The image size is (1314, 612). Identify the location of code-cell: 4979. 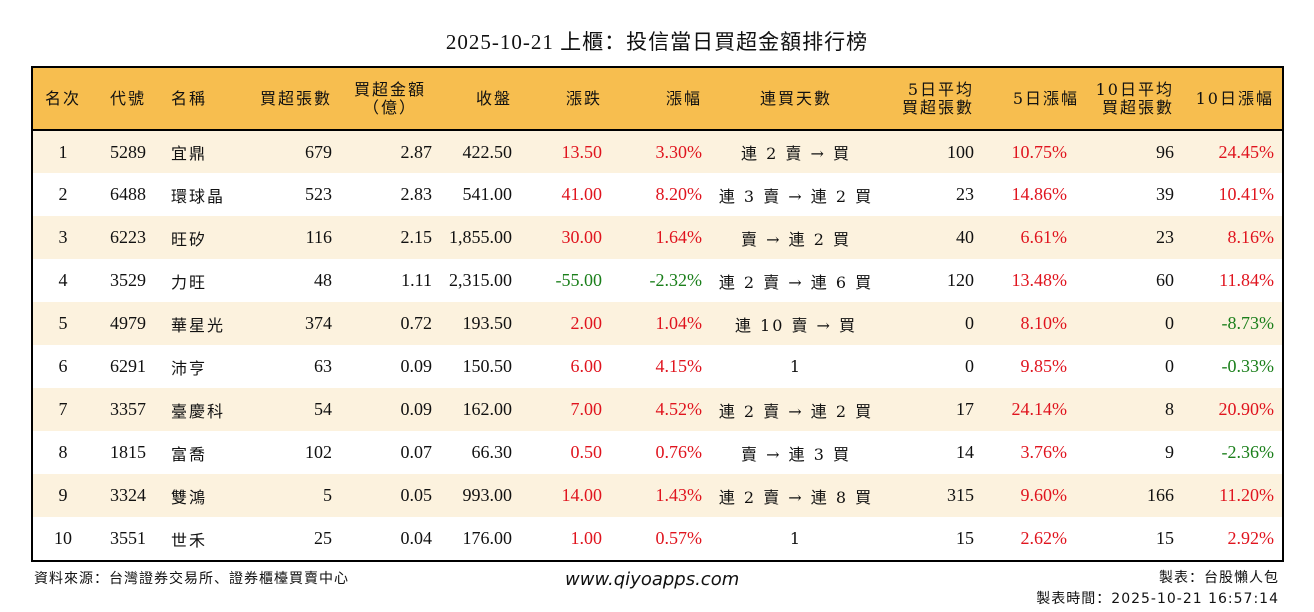
(128, 323).